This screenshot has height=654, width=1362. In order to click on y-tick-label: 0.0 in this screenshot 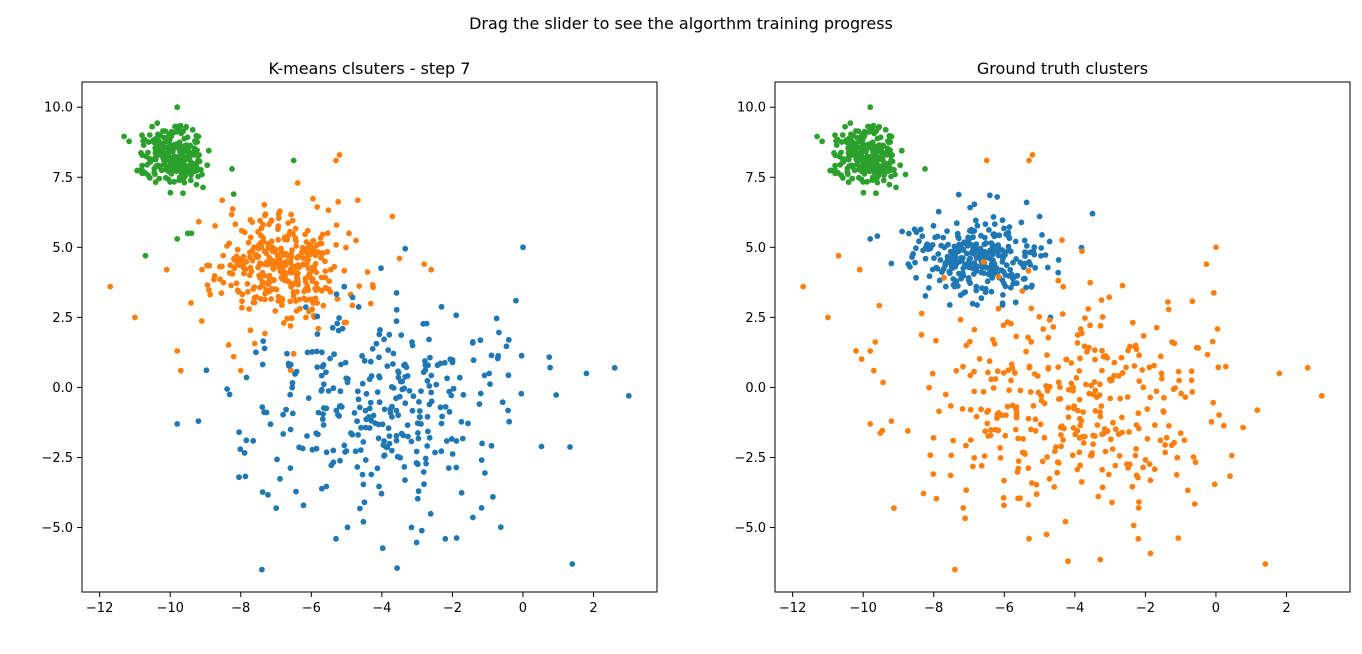, I will do `click(755, 388)`.